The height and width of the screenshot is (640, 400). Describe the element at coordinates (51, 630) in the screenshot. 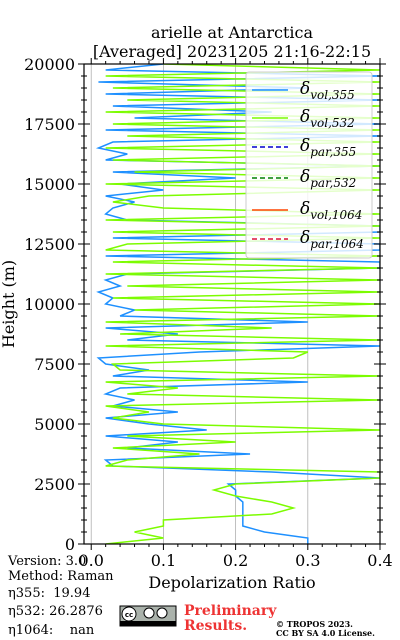

I see `info-line: η1064: nan` at that location.